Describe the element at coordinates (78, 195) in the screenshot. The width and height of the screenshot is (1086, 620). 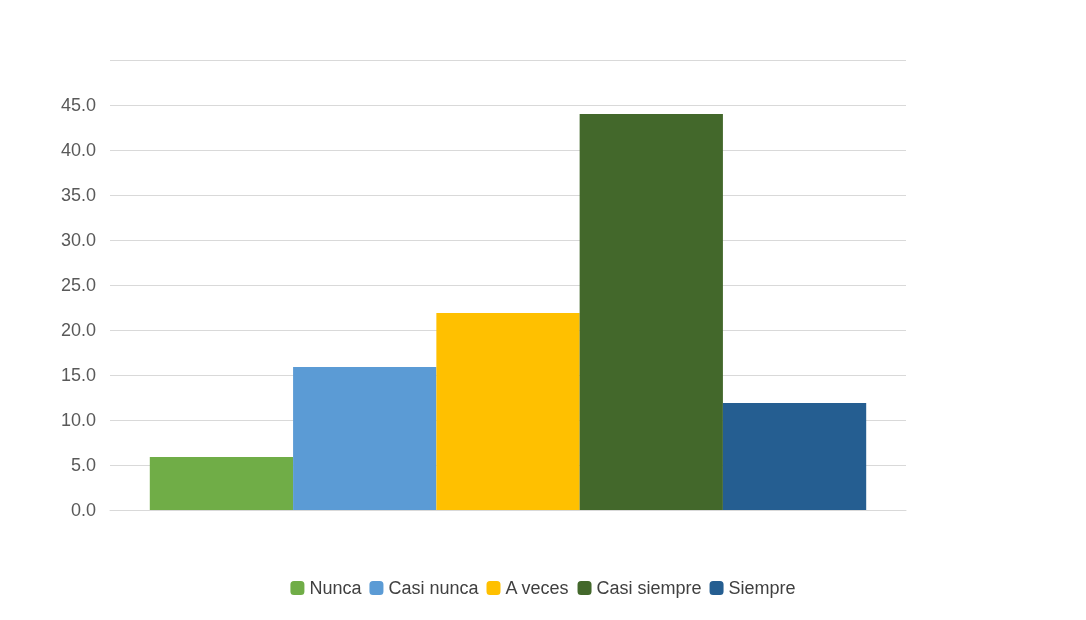
I see `y-tick-label: 35.0` at that location.